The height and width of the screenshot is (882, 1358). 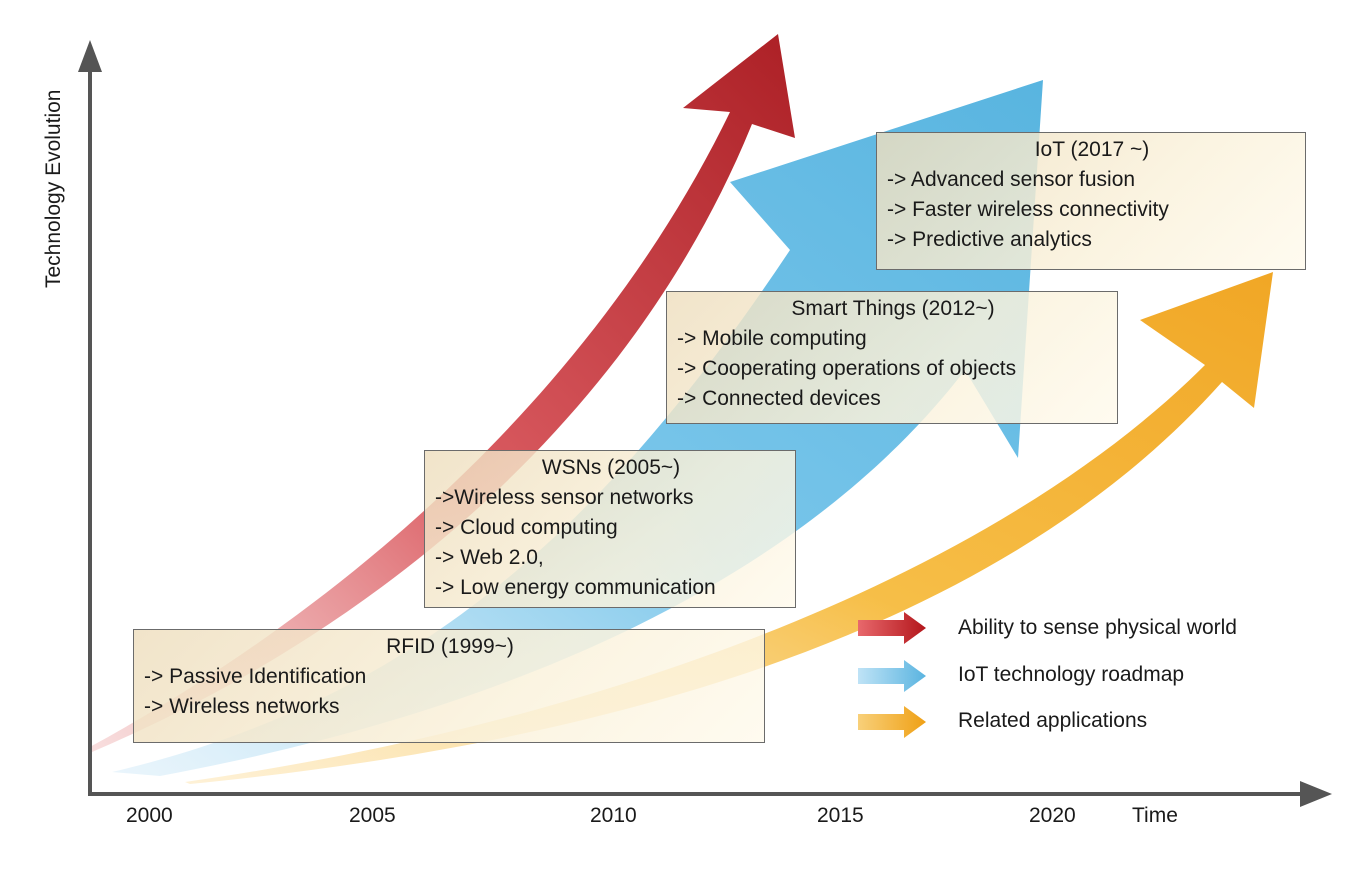 I want to click on era-item: -> Cloud computing, so click(x=526, y=527).